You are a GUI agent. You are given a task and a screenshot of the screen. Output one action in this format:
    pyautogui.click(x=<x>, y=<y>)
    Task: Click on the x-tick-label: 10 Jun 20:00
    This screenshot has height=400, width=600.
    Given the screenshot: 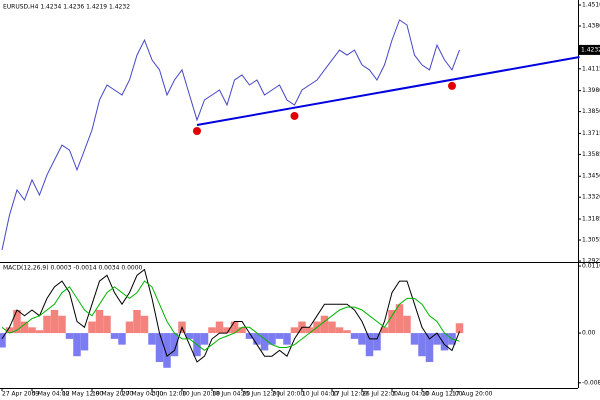 What is the action you would take?
    pyautogui.click(x=201, y=394)
    